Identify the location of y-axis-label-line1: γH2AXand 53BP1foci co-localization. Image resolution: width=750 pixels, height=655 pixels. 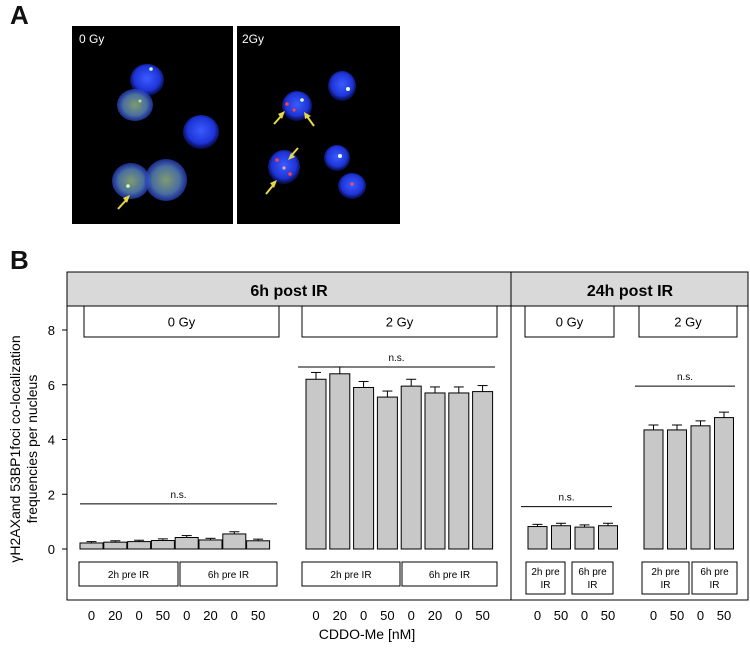
(15, 448).